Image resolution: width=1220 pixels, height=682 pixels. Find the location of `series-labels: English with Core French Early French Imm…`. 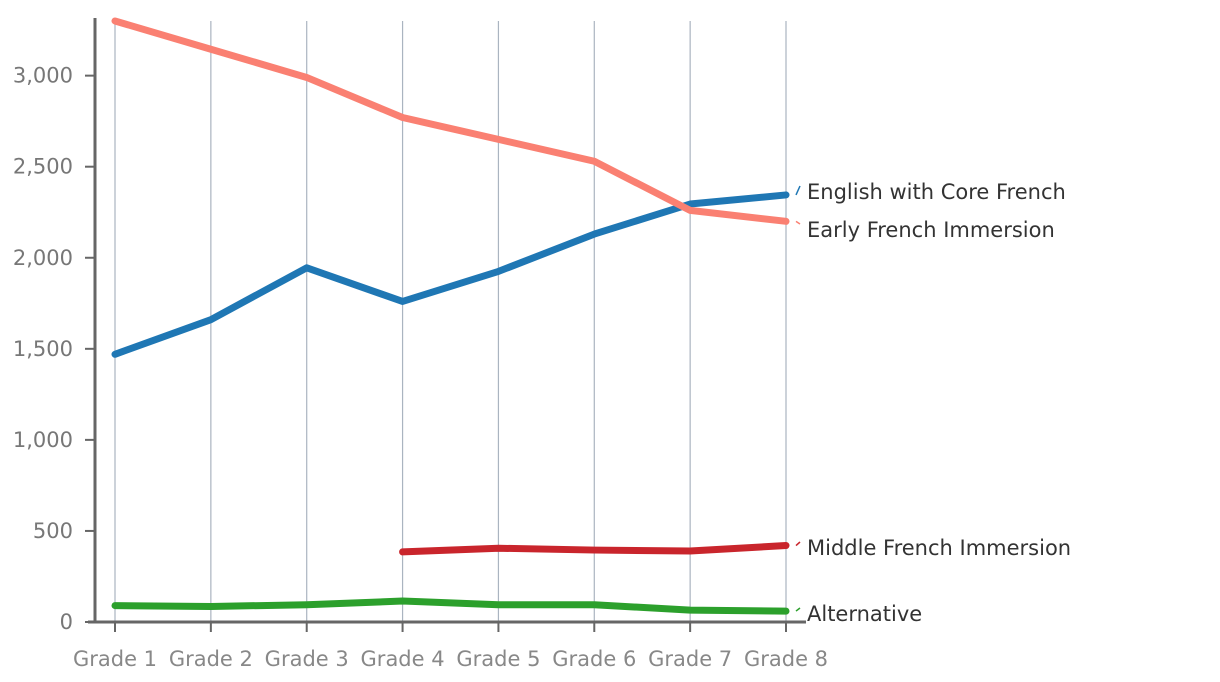

series-labels: English with Core French Early French Imm… is located at coordinates (933, 403).